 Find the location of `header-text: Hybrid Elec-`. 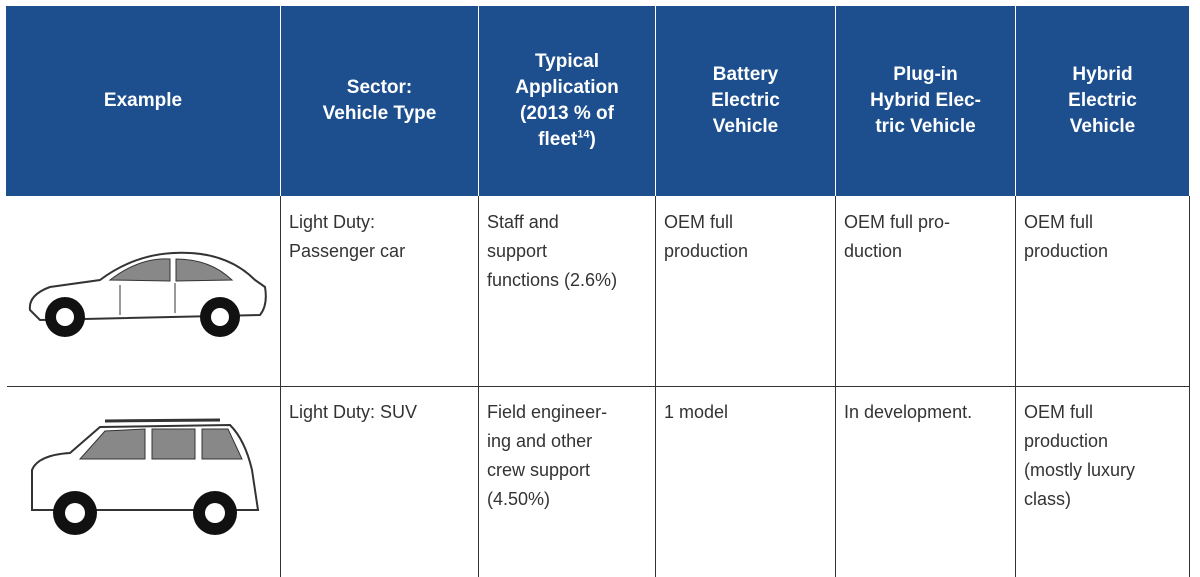

header-text: Hybrid Elec- is located at coordinates (925, 100).